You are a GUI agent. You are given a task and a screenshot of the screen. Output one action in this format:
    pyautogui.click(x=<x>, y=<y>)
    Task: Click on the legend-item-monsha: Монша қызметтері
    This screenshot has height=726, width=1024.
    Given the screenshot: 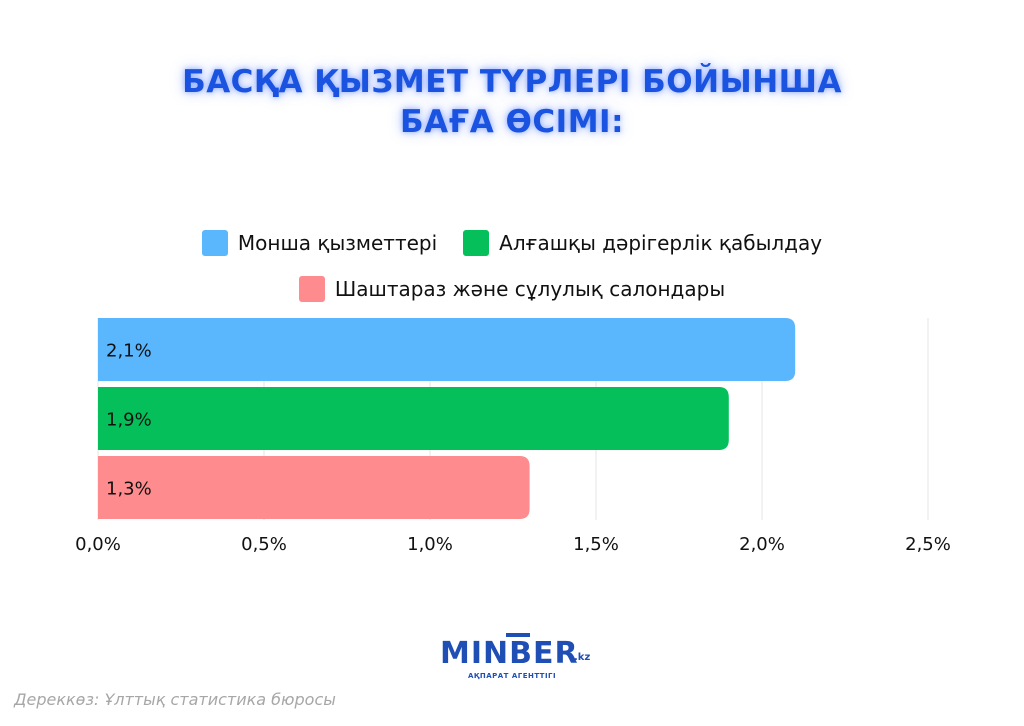 What is the action you would take?
    pyautogui.click(x=319, y=243)
    